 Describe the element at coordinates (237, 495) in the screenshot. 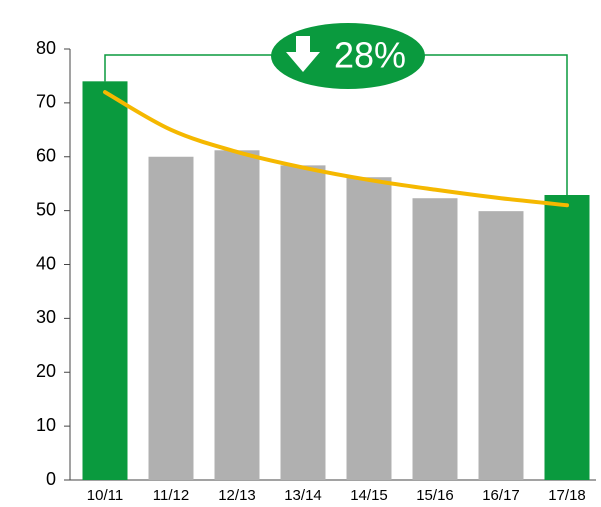

I see `x-tick-label: 12/13` at that location.